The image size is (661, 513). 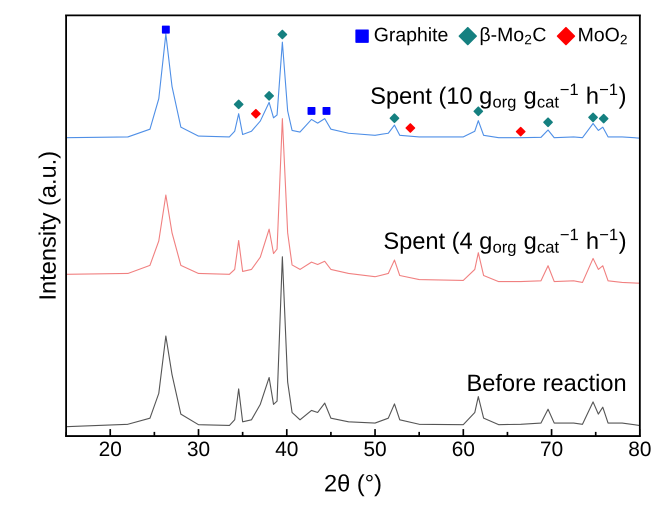 I want to click on x-tick-label: 60, so click(x=463, y=448).